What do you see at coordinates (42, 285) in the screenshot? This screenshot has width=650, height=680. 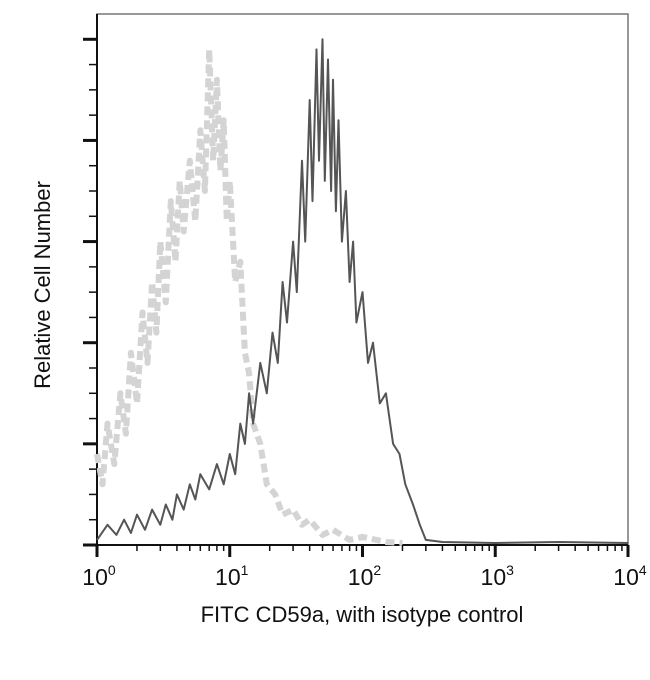 I see `y-axis-title: Relative Cell Number` at bounding box center [42, 285].